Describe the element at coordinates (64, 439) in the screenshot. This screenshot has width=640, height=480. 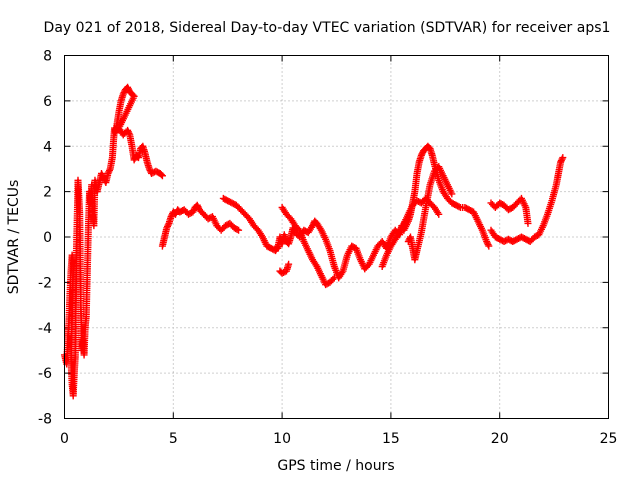
I see `x-tick-label: 0` at that location.